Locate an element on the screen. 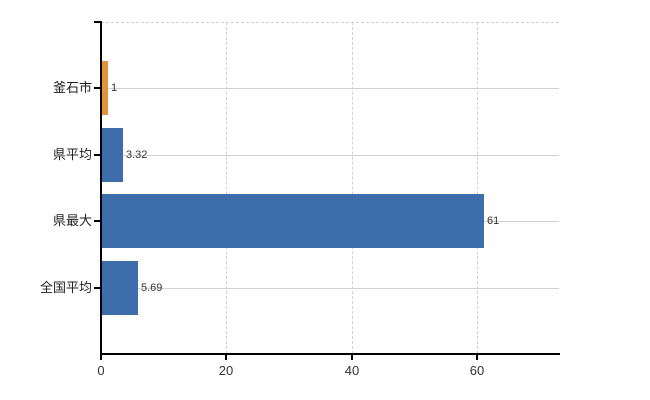 The image size is (650, 400). y-axis-category-label: 釜石市 is located at coordinates (72, 87).